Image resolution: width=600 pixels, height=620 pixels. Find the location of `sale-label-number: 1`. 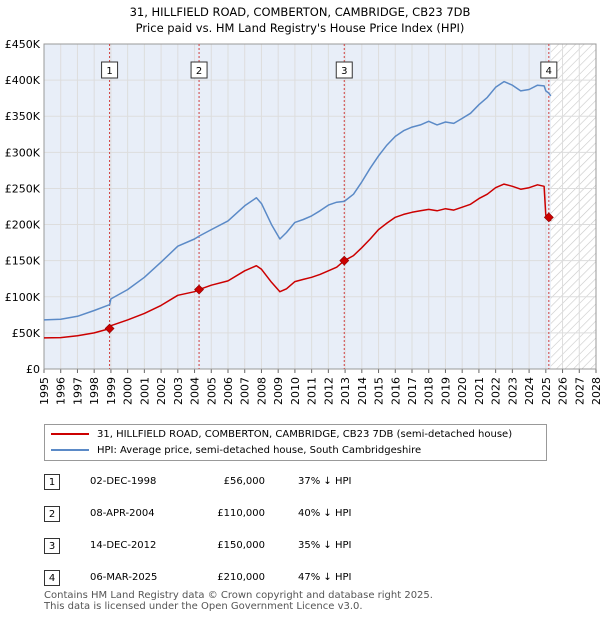

sale-label-number: 1 is located at coordinates (109, 71).